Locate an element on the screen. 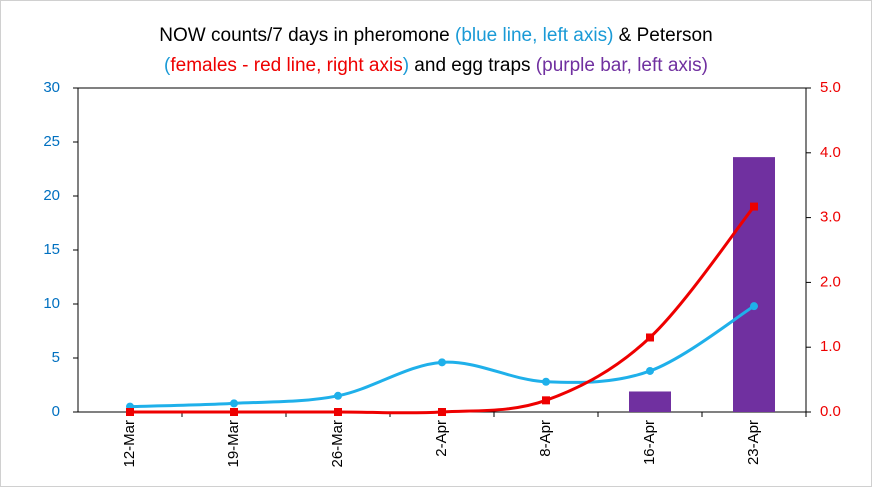 The height and width of the screenshot is (487, 872). y2-tick-label: 0.0 is located at coordinates (830, 411).